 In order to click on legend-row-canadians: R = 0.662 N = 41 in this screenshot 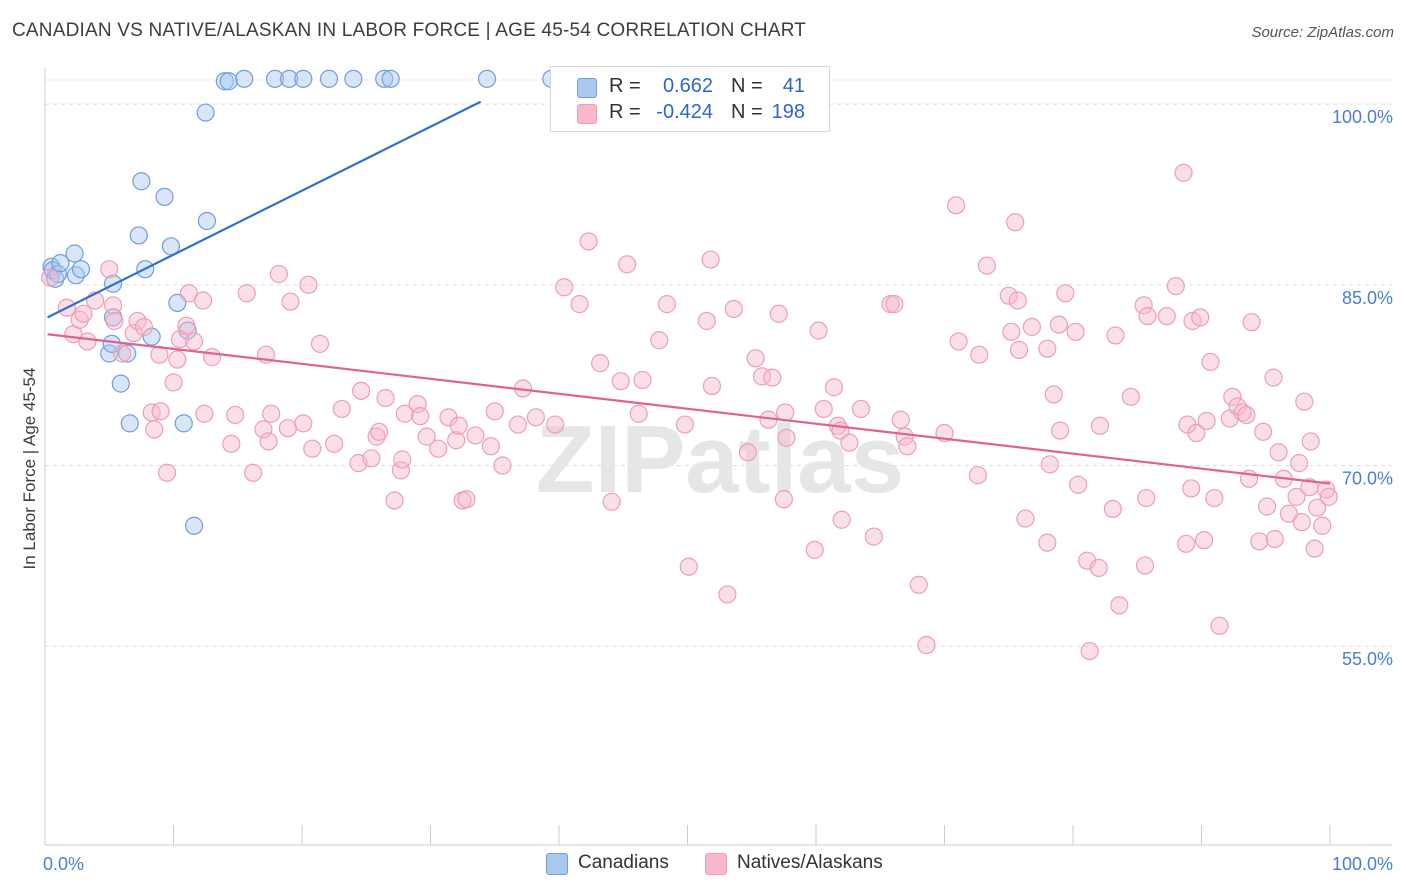, I will do `click(690, 88)`.